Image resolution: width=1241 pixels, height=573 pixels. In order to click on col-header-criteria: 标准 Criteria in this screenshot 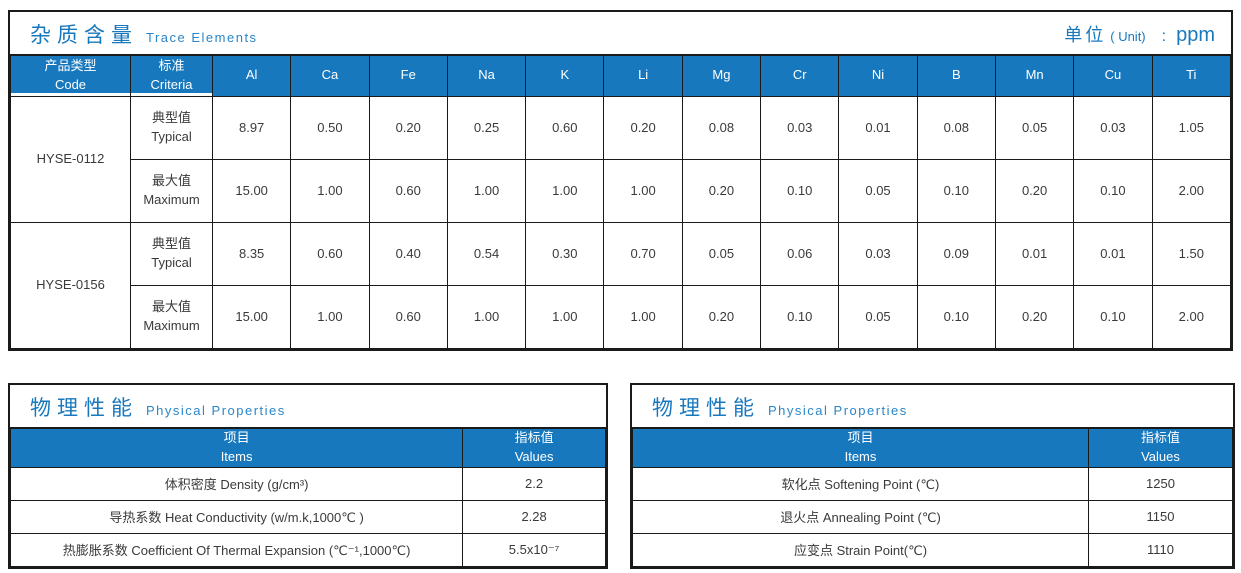, I will do `click(171, 75)`.